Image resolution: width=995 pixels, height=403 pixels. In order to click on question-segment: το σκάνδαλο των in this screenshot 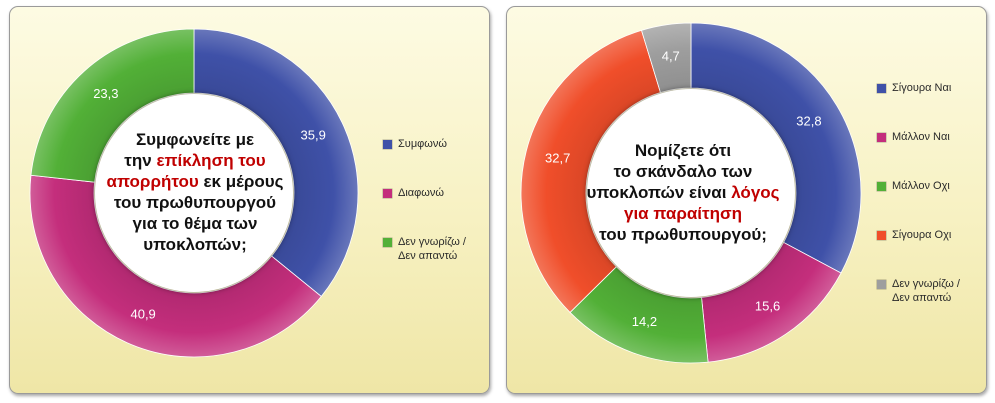, I will do `click(683, 171)`.